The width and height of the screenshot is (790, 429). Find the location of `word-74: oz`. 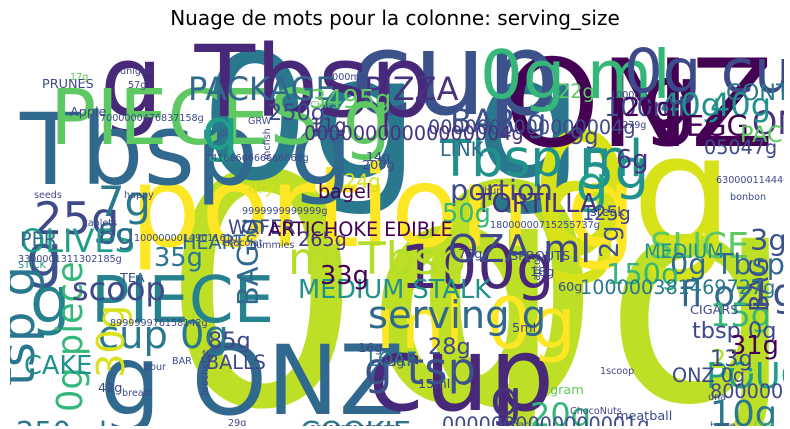

word-74: oz is located at coordinates (618, 425).